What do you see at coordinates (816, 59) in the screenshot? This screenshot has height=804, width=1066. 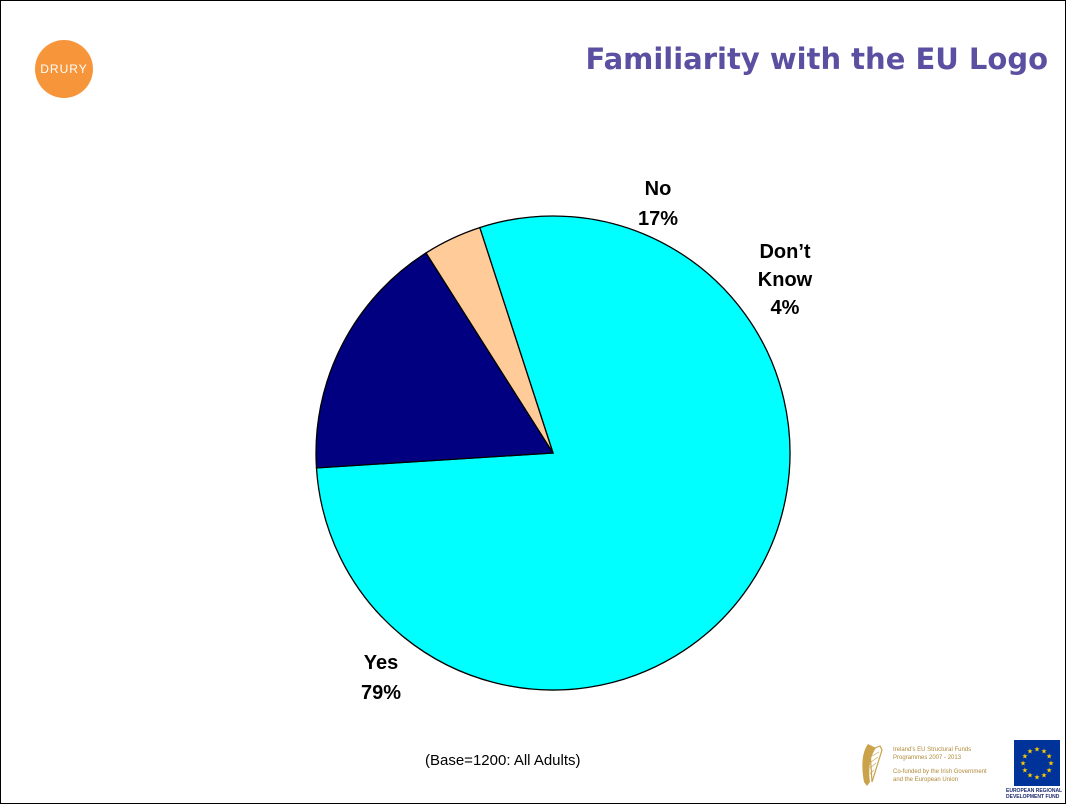 I see `page-title: Familiarity with the EU Logo` at bounding box center [816, 59].